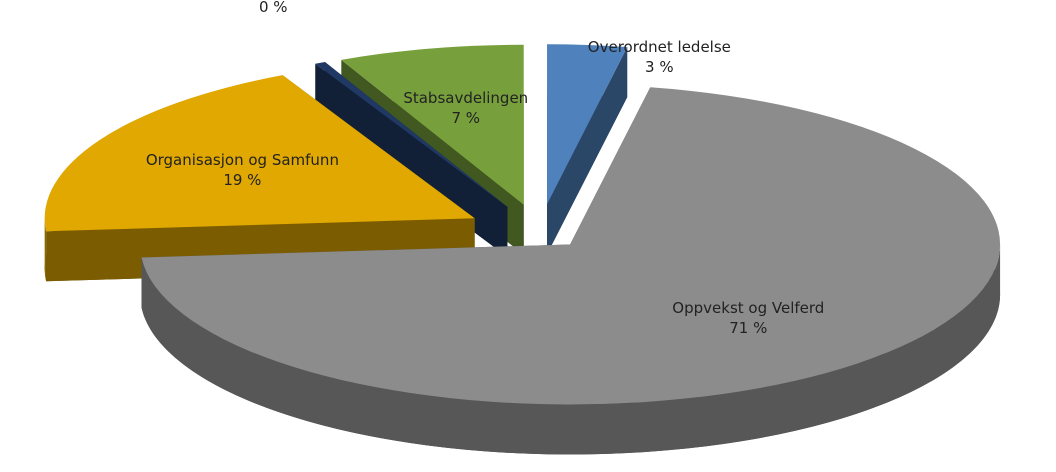  I want to click on data-label: Stabsavdelingen 7 %, so click(466, 108).